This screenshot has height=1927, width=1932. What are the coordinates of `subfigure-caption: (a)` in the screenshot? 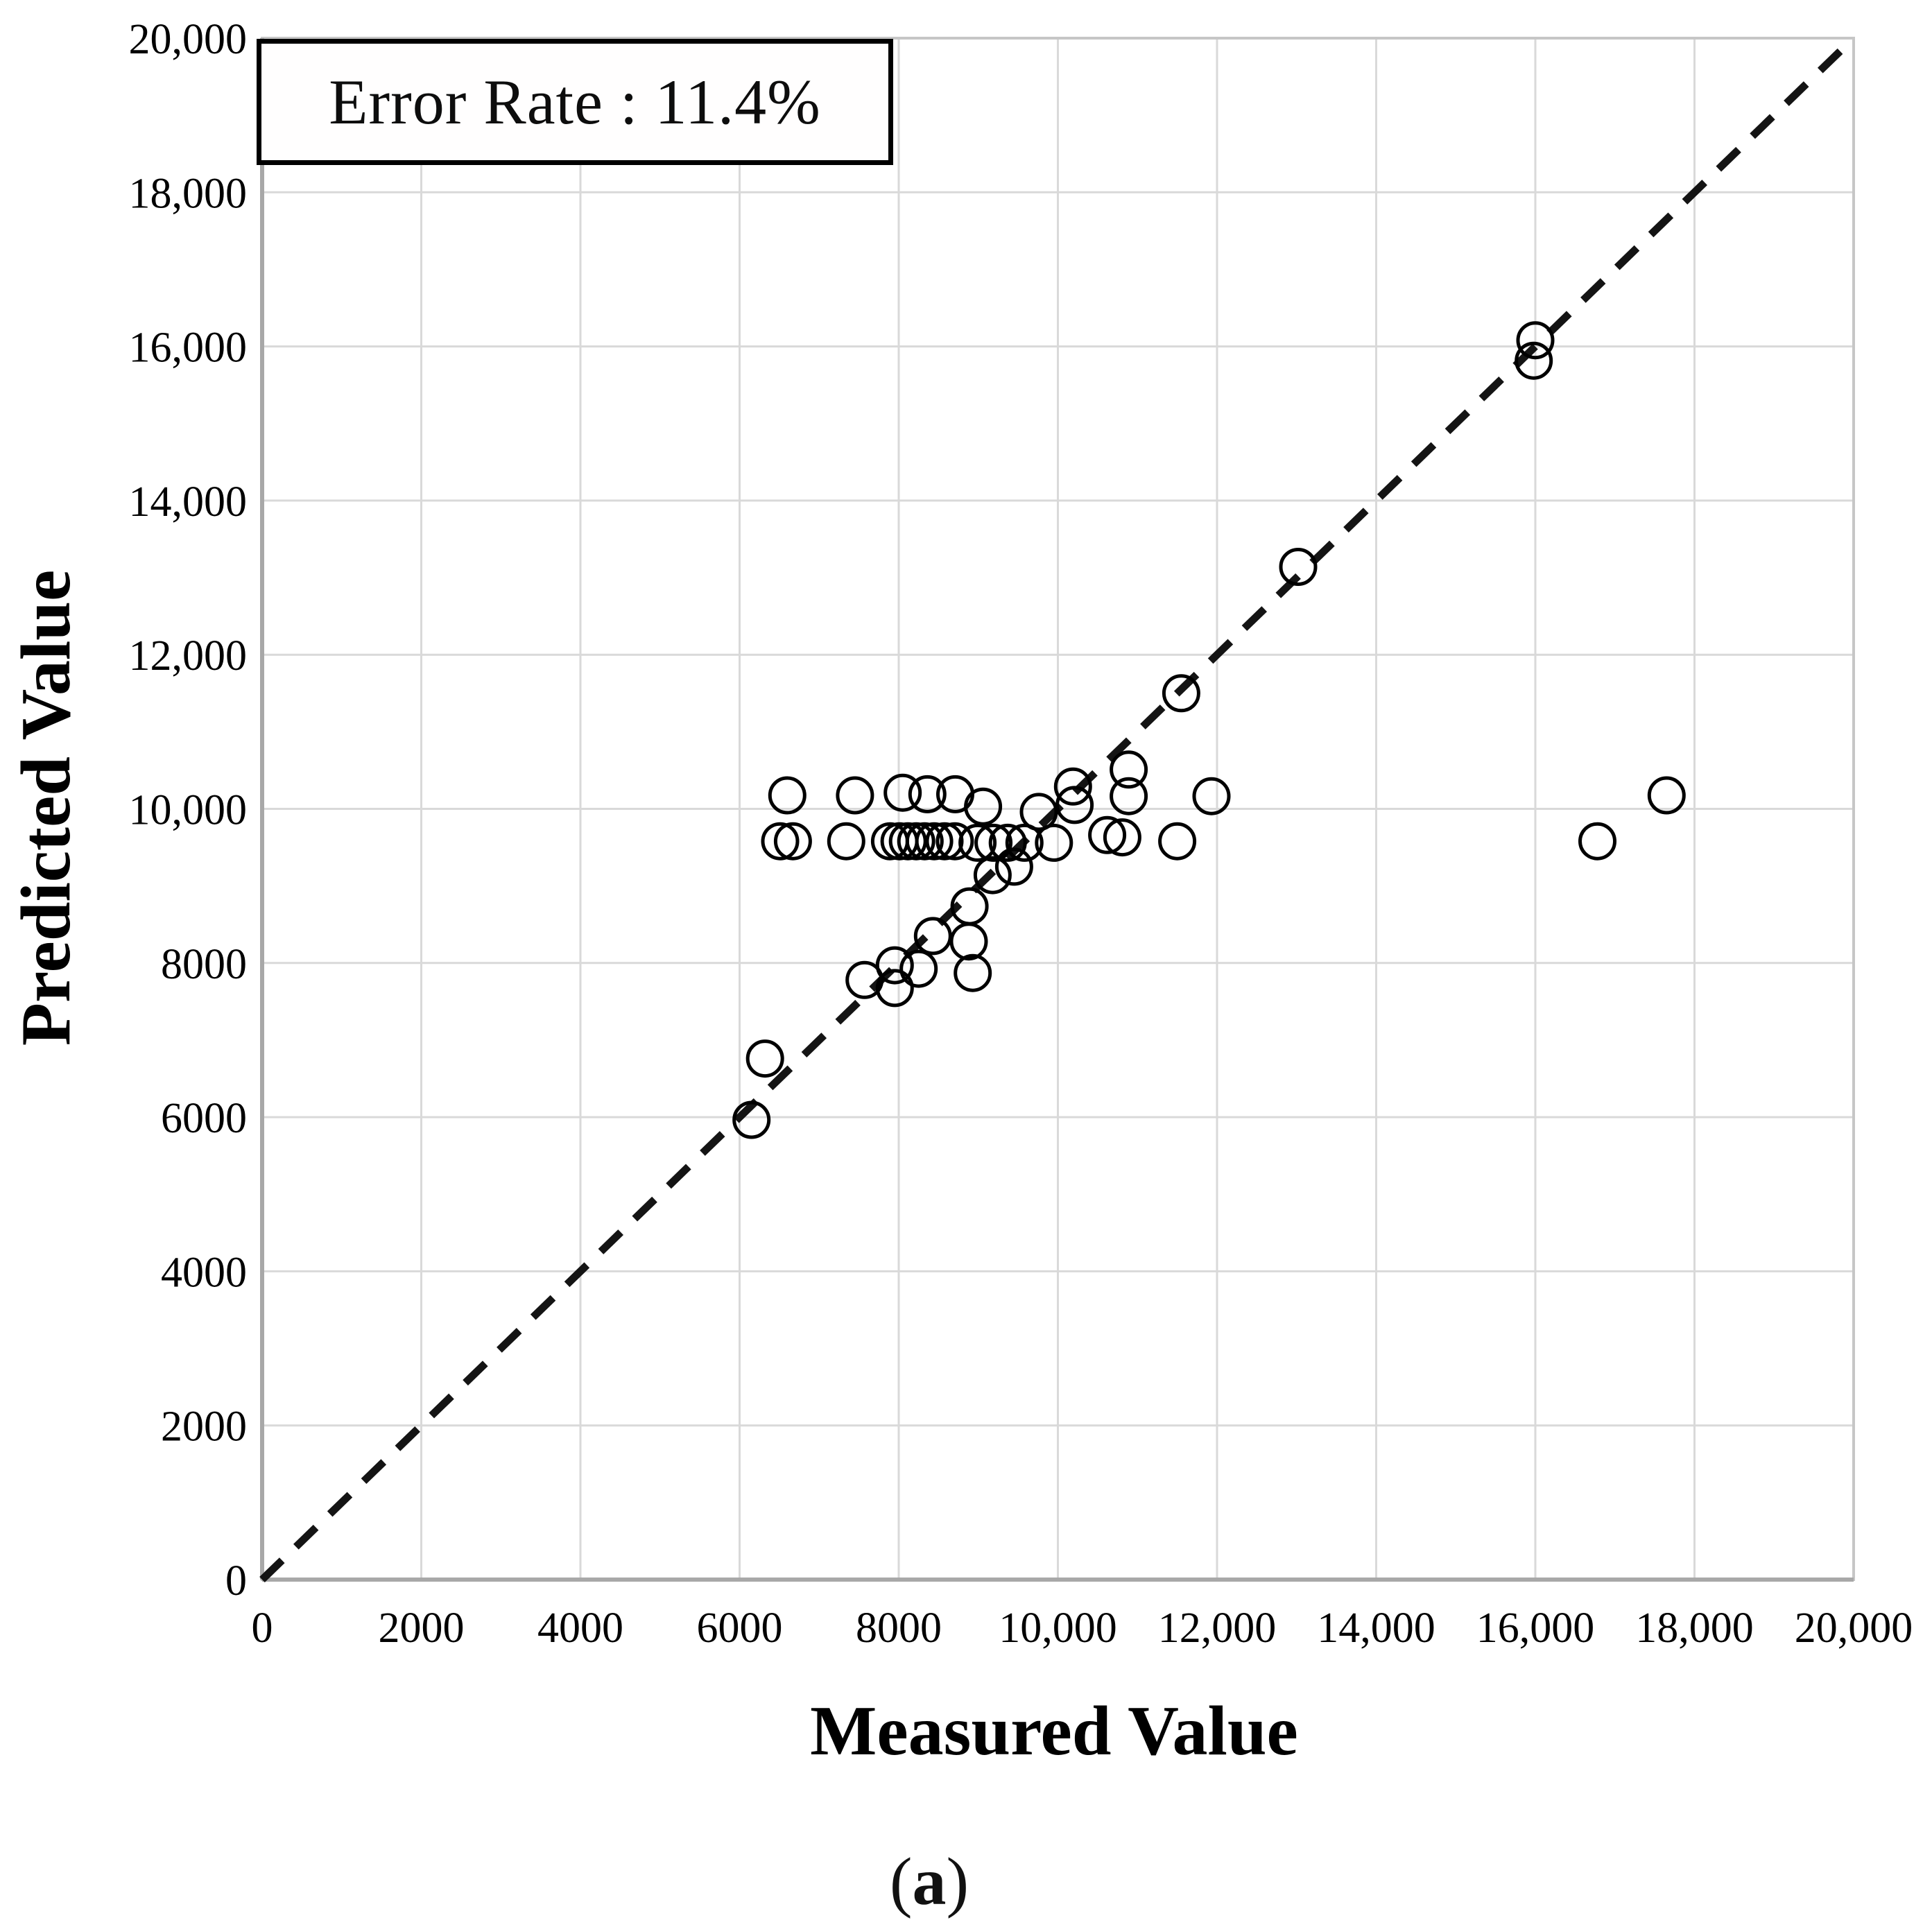 It's located at (929, 1882).